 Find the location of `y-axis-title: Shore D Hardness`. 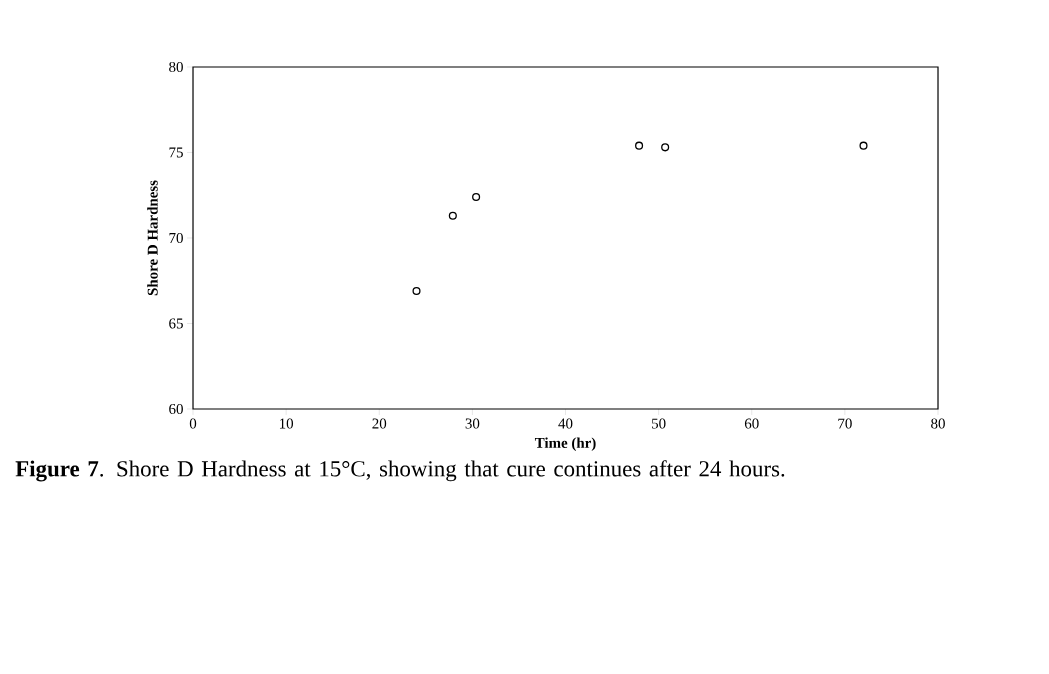

y-axis-title: Shore D Hardness is located at coordinates (152, 238).